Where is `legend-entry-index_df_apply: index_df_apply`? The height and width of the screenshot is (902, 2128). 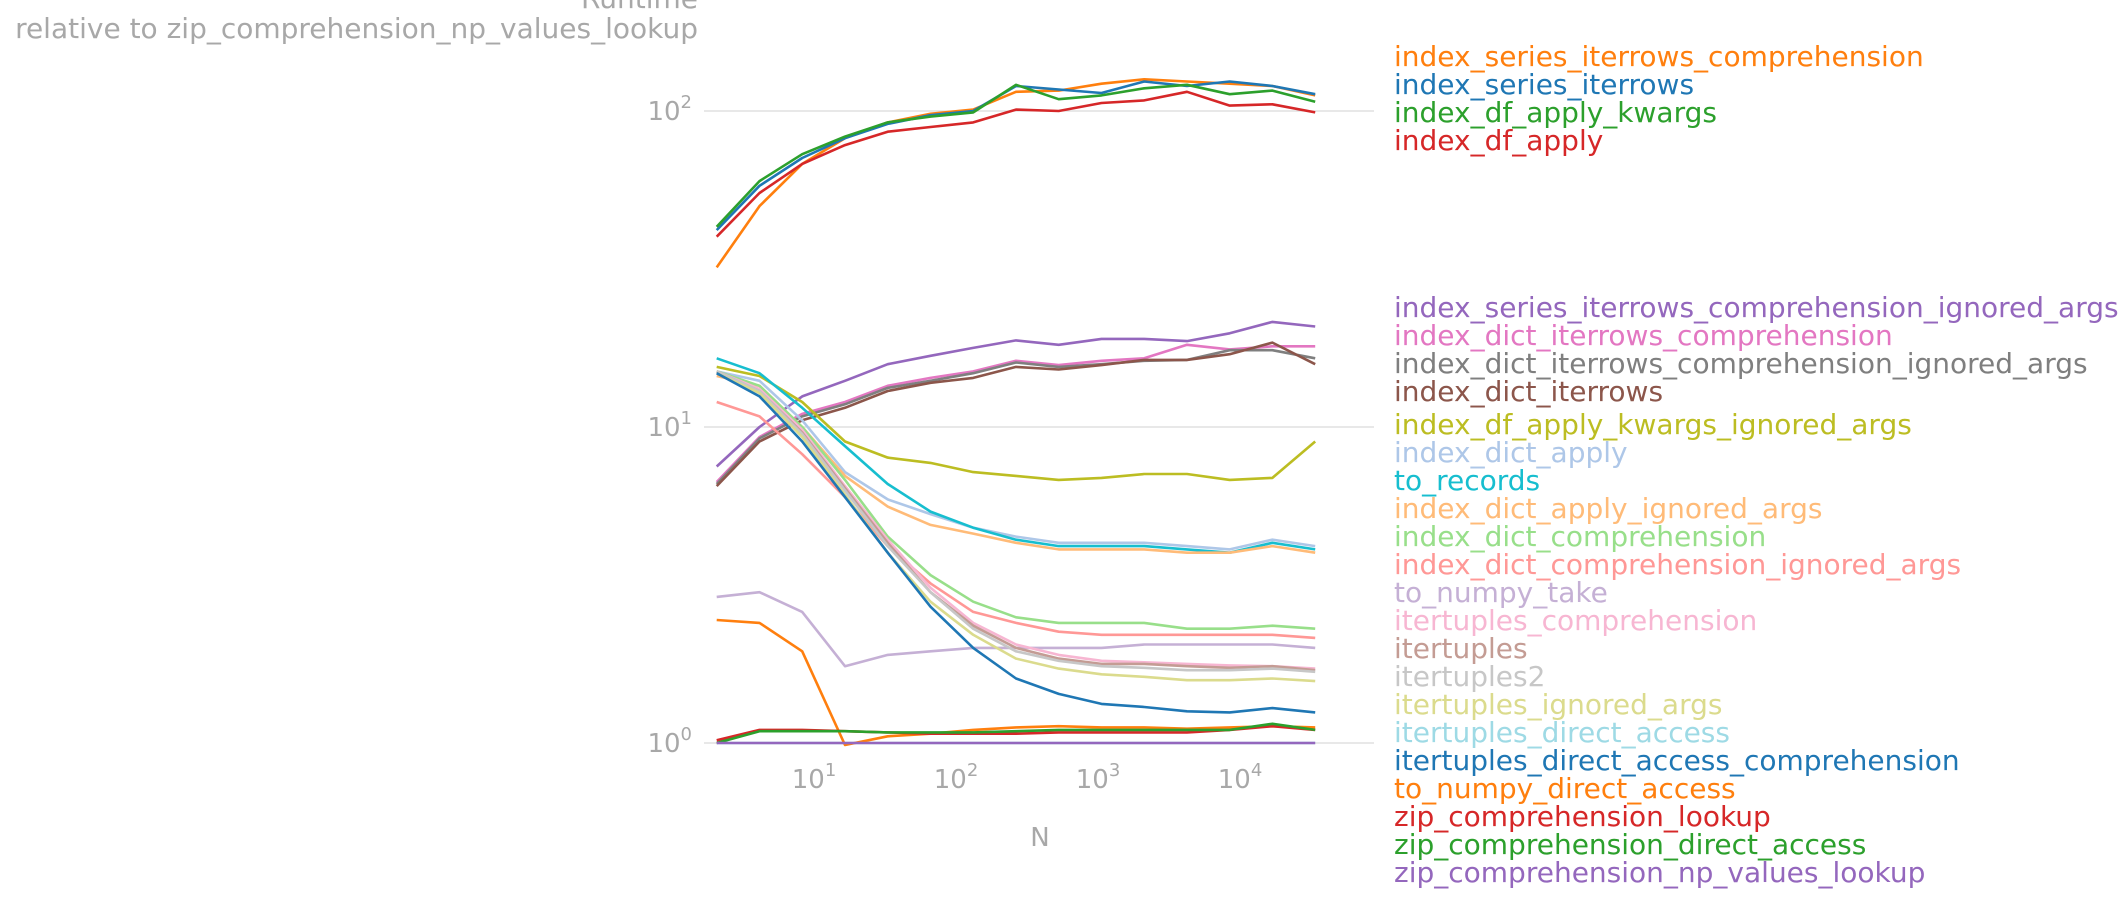
legend-entry-index_df_apply: index_df_apply is located at coordinates (1498, 140).